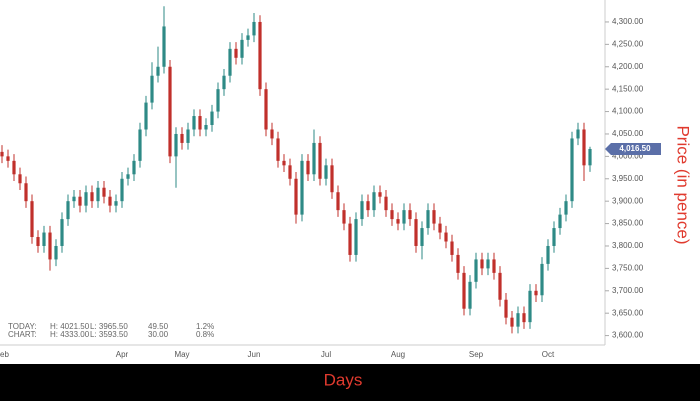 The height and width of the screenshot is (401, 700). Describe the element at coordinates (398, 354) in the screenshot. I see `x-tick-label: Aug` at that location.